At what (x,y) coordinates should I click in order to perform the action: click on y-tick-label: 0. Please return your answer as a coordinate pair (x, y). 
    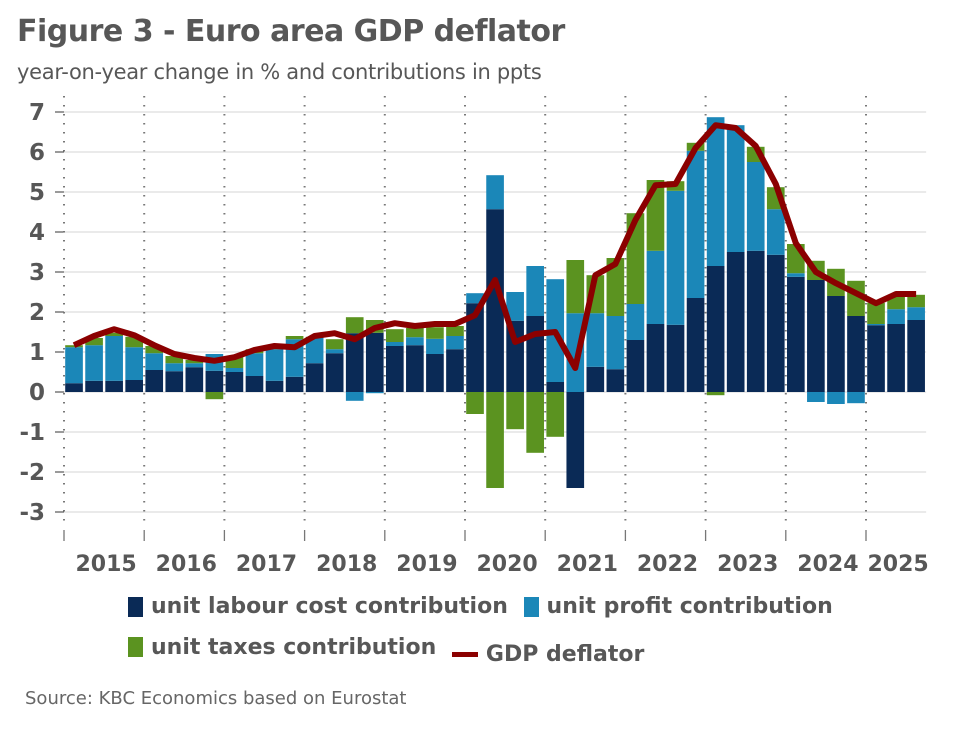
    Looking at the image, I should click on (37, 393).